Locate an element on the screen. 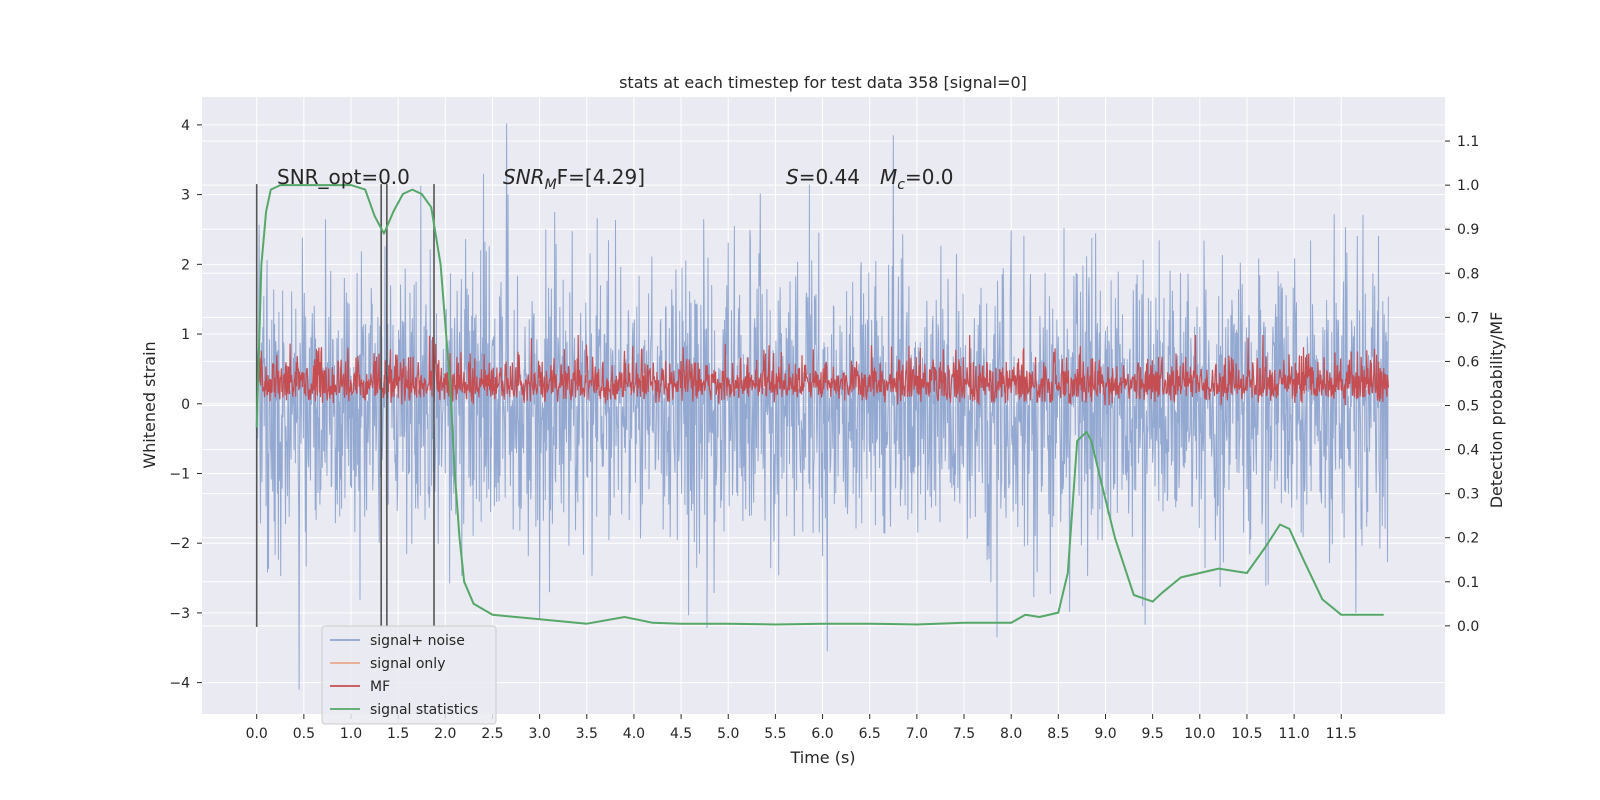  x-axis-label: Time (s) is located at coordinates (822, 757).